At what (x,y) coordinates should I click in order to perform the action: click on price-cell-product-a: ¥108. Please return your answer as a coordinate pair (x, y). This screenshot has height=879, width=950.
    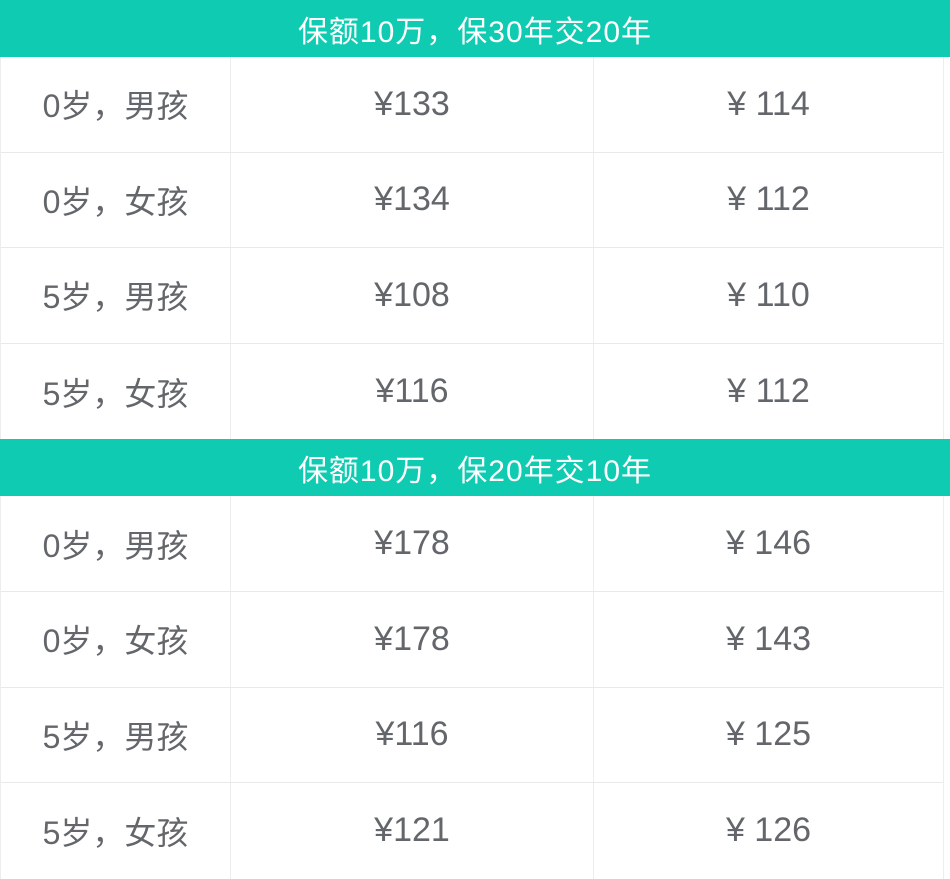
    Looking at the image, I should click on (412, 295).